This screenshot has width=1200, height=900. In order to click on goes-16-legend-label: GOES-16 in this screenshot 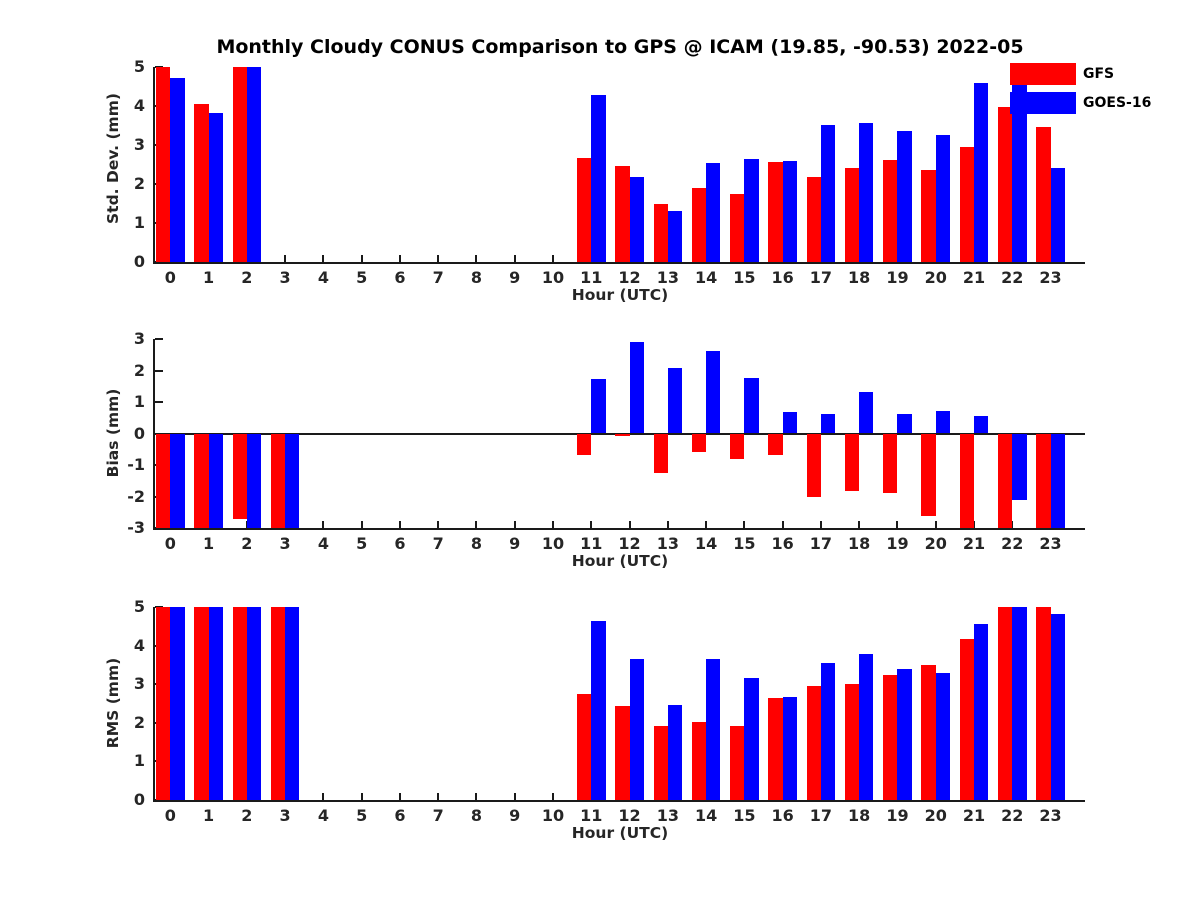, I will do `click(1117, 103)`.